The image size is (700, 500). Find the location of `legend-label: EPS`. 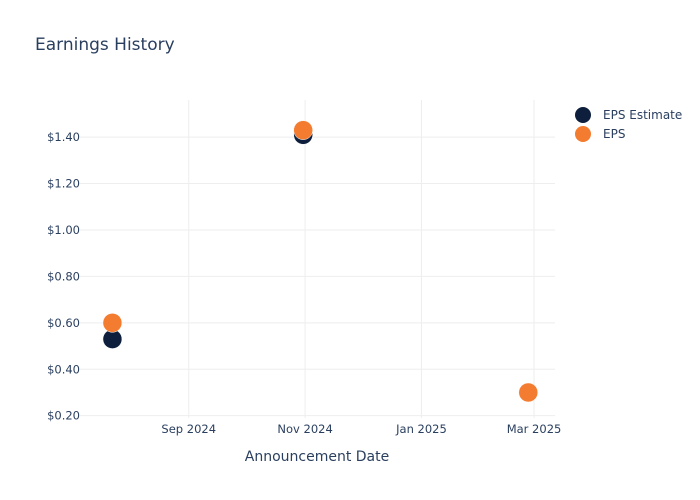

legend-label: EPS is located at coordinates (614, 134).